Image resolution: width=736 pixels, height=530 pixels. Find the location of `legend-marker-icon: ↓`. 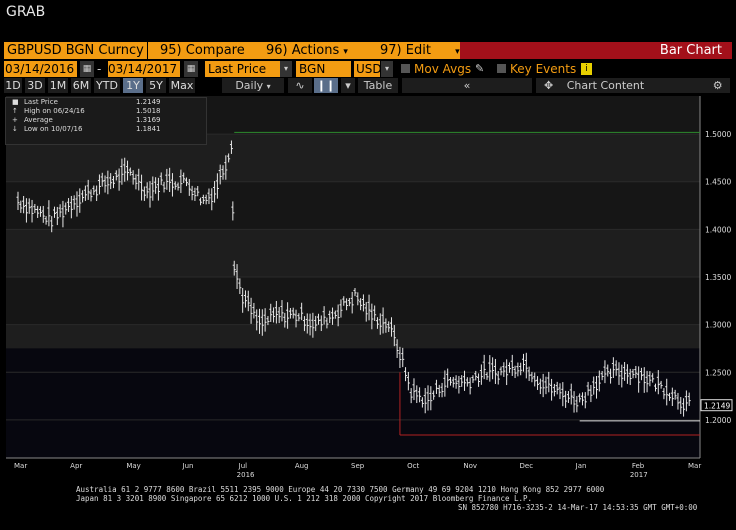

legend-marker-icon: ↓ is located at coordinates (15, 129).